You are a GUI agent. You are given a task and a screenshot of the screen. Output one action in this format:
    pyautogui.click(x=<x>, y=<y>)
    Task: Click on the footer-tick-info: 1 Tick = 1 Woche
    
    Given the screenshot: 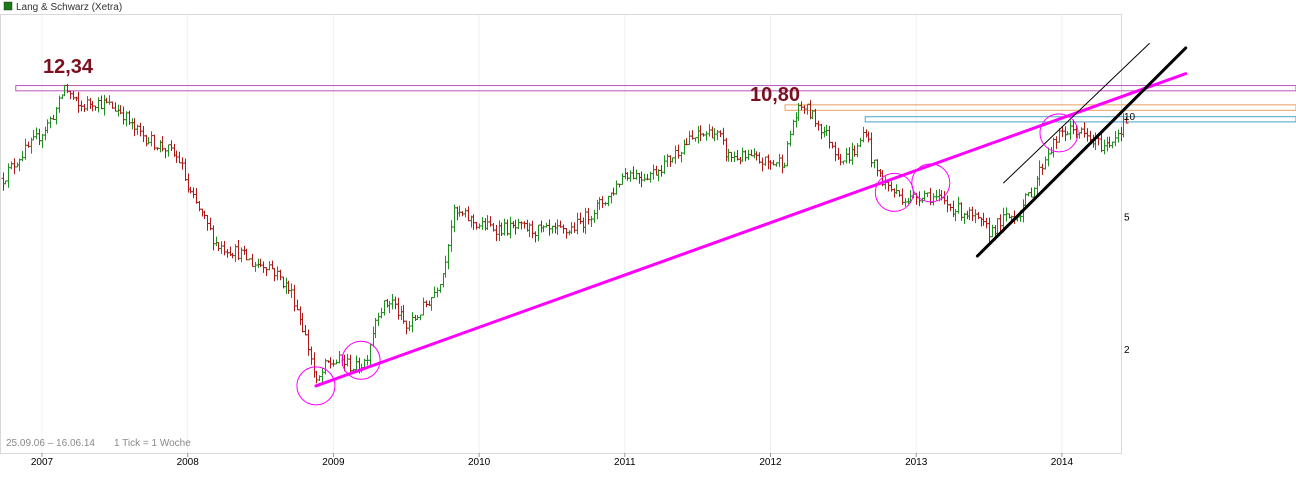 What is the action you would take?
    pyautogui.click(x=152, y=443)
    